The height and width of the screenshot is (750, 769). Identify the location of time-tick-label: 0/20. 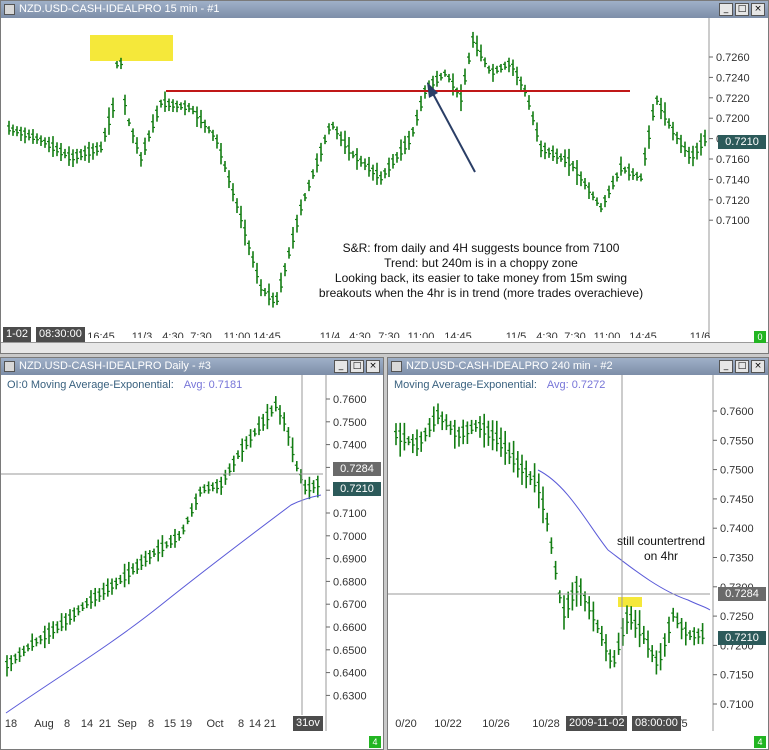
(405, 724).